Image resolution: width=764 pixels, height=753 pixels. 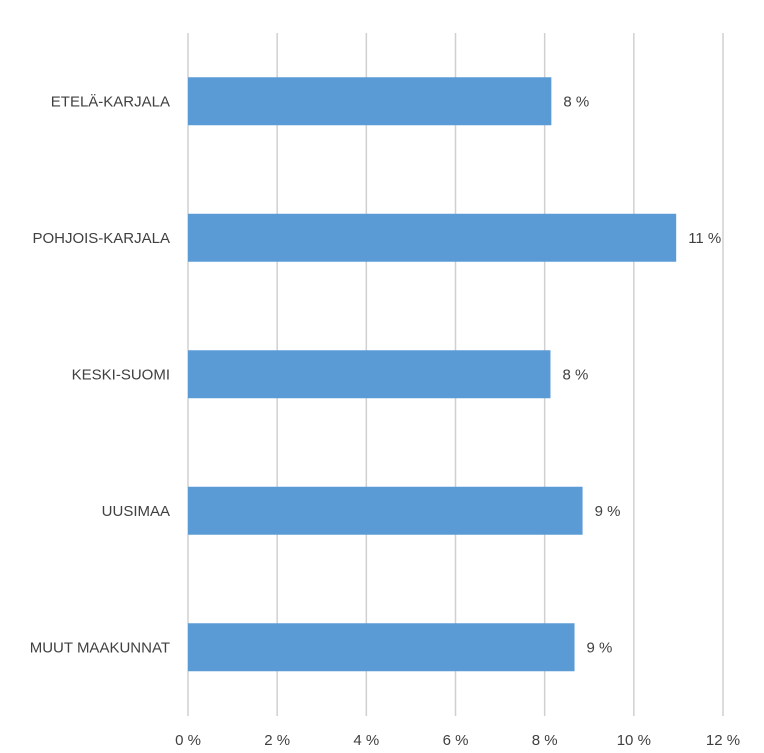 What do you see at coordinates (723, 740) in the screenshot?
I see `x-tick-label: 12 %` at bounding box center [723, 740].